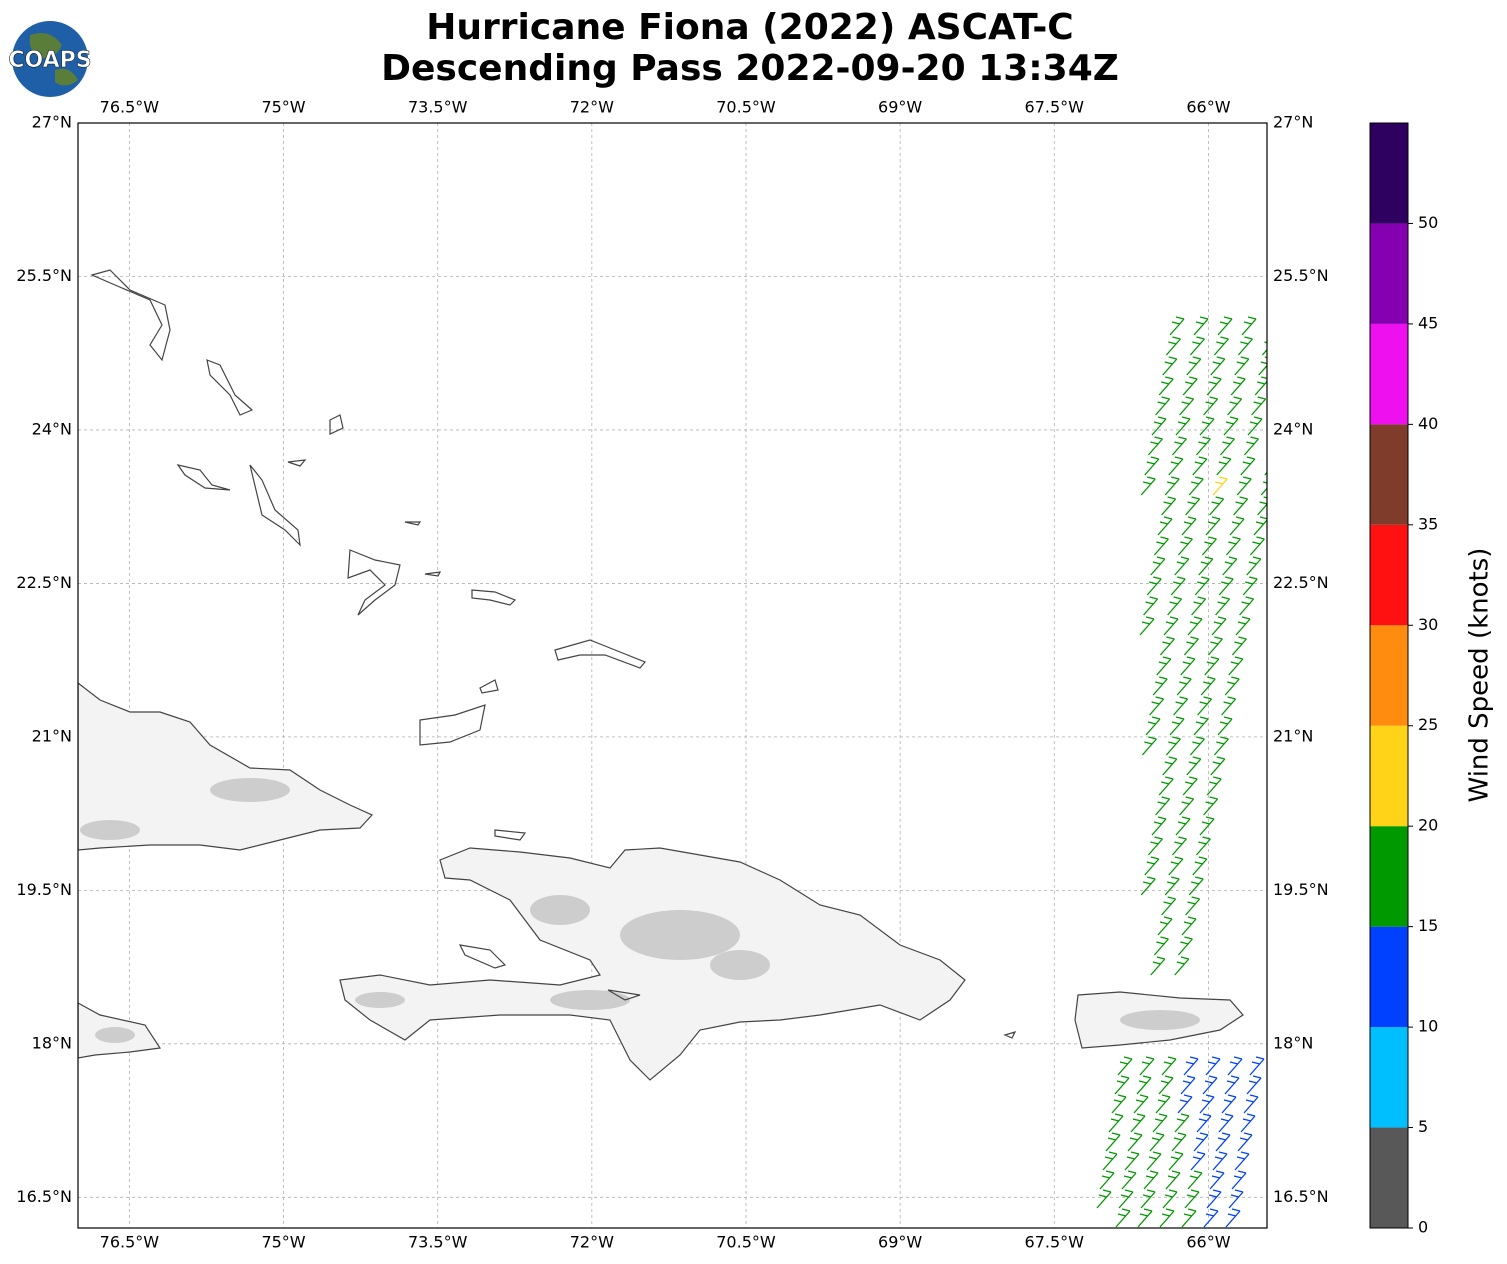 The width and height of the screenshot is (1507, 1264). I want to click on lat-label: 21°N, so click(52, 735).